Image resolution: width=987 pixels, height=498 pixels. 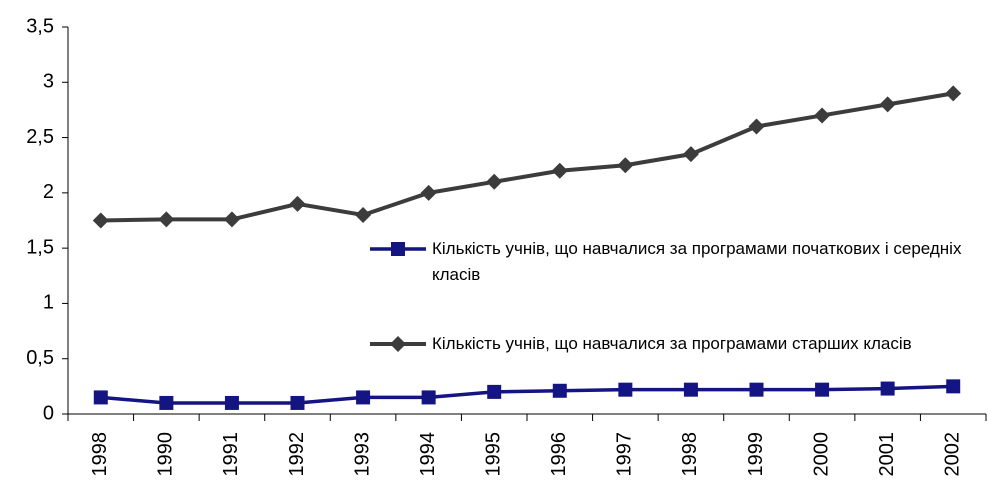 What do you see at coordinates (821, 454) in the screenshot?
I see `x-tick-label: 2000` at bounding box center [821, 454].